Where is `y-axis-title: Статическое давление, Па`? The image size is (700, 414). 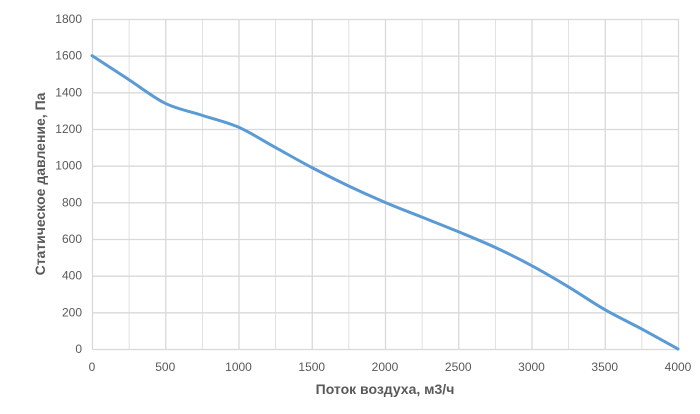
y-axis-title: Статическое давление, Па is located at coordinates (40, 183).